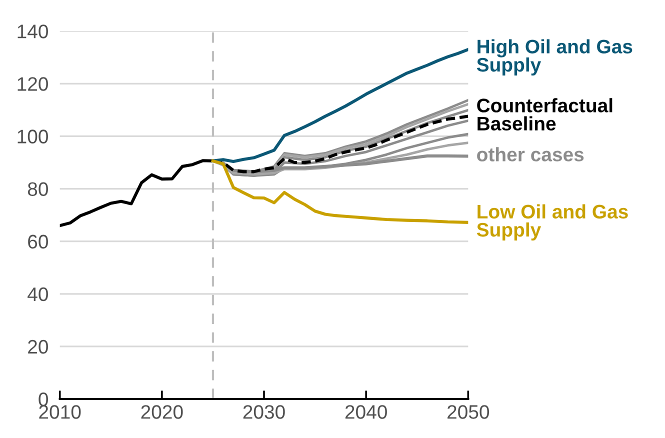 The height and width of the screenshot is (438, 665). Describe the element at coordinates (33, 31) in the screenshot. I see `y-tick-label: 140` at that location.